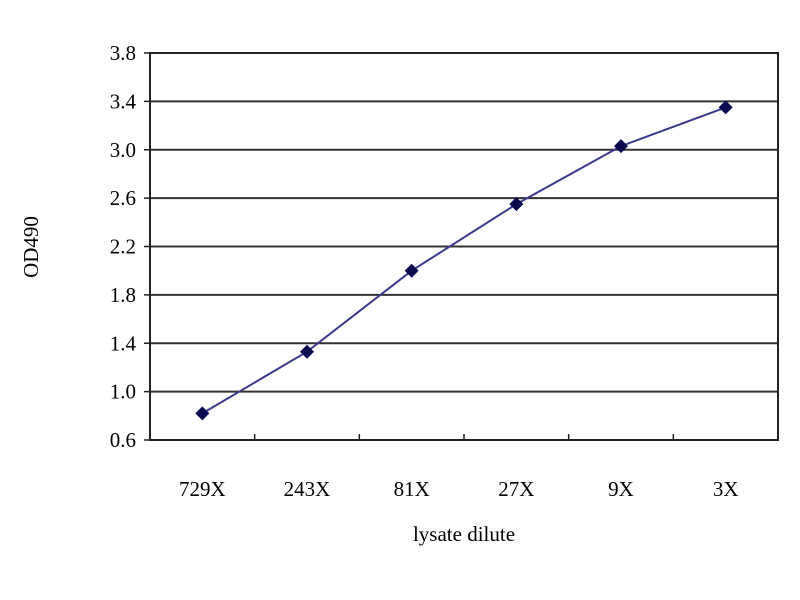 Image resolution: width=800 pixels, height=600 pixels. I want to click on y-tick-label: 3.8, so click(123, 53).